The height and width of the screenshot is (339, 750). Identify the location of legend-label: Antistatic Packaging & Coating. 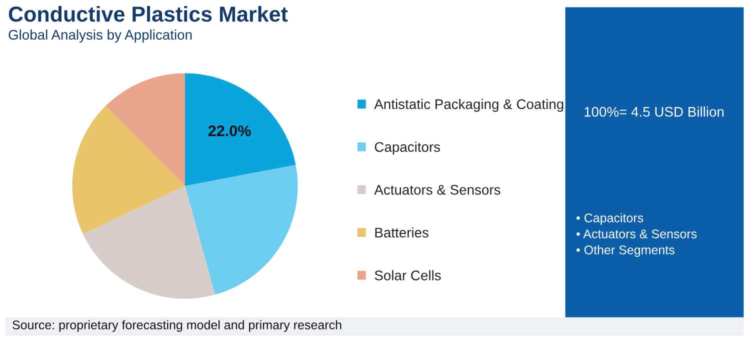
(469, 105).